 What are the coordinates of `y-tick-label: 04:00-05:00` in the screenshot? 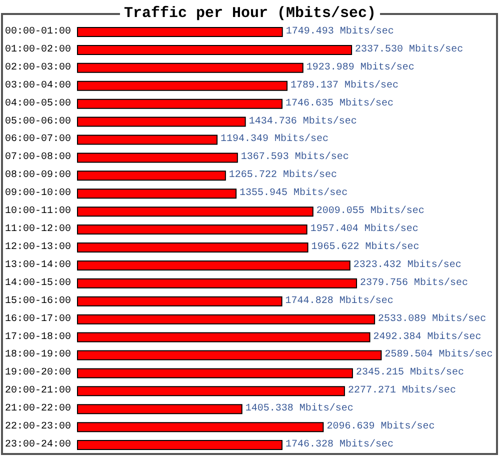 It's located at (37, 104).